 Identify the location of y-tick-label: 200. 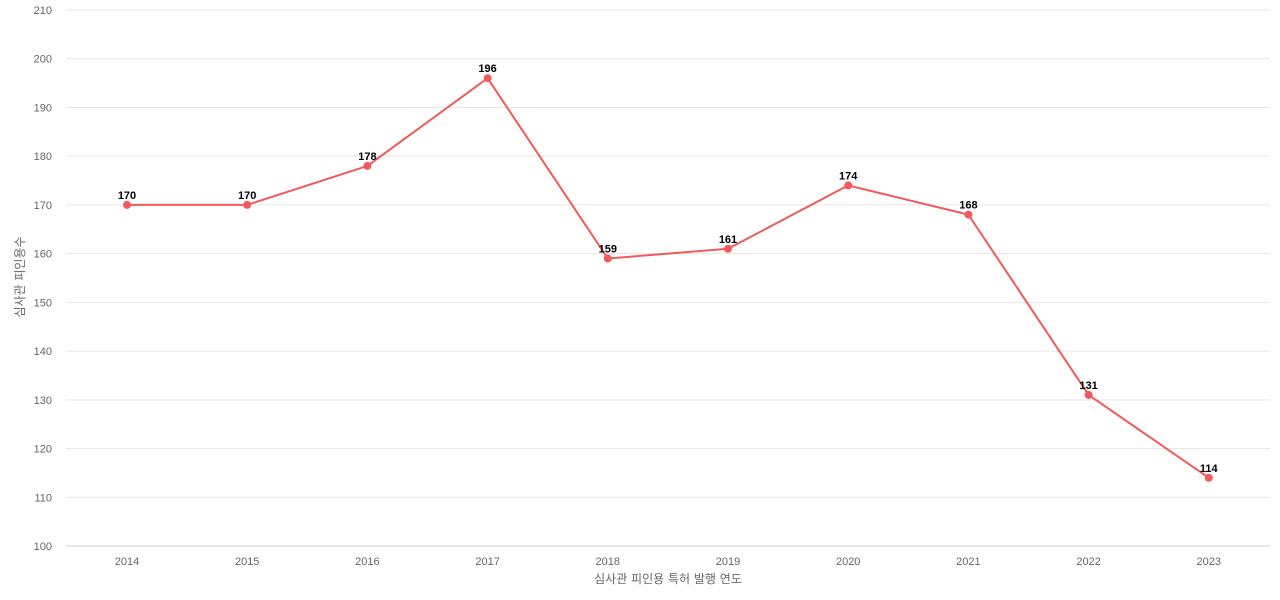
(43, 60).